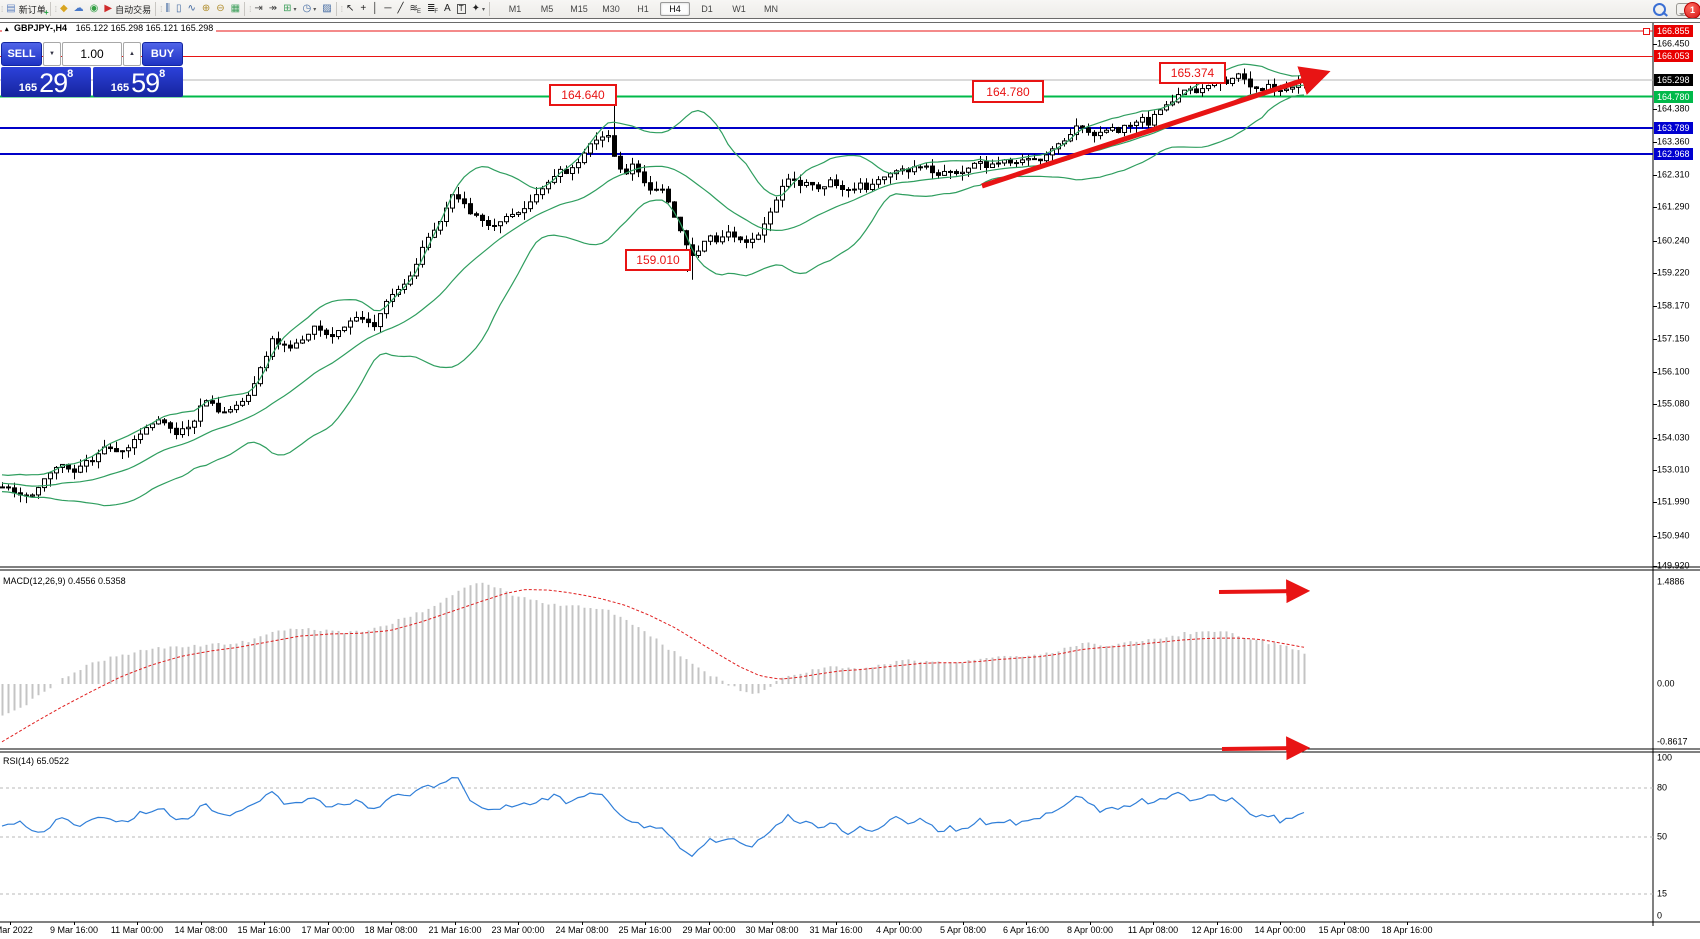  I want to click on tile-windows-button: ▦, so click(235, 9).